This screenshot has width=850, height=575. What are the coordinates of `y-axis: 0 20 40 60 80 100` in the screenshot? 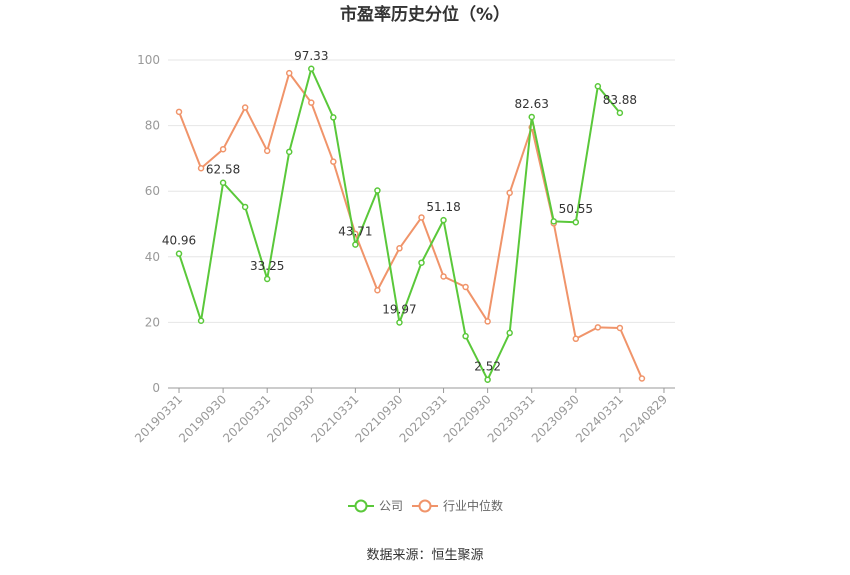 It's located at (148, 224).